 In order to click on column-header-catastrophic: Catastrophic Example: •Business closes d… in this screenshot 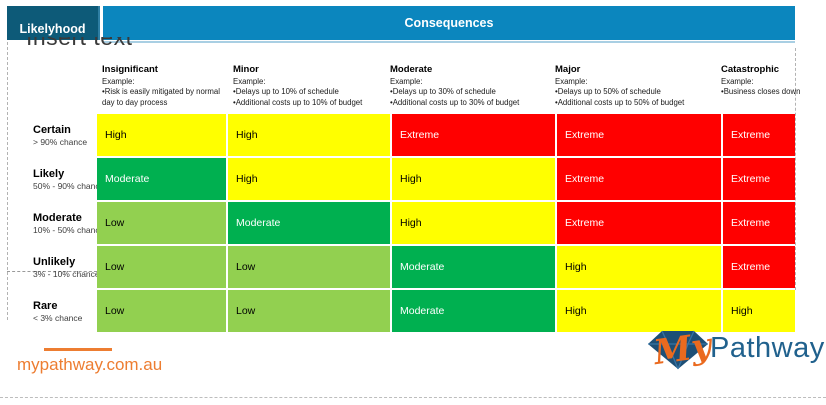, I will do `click(772, 81)`.